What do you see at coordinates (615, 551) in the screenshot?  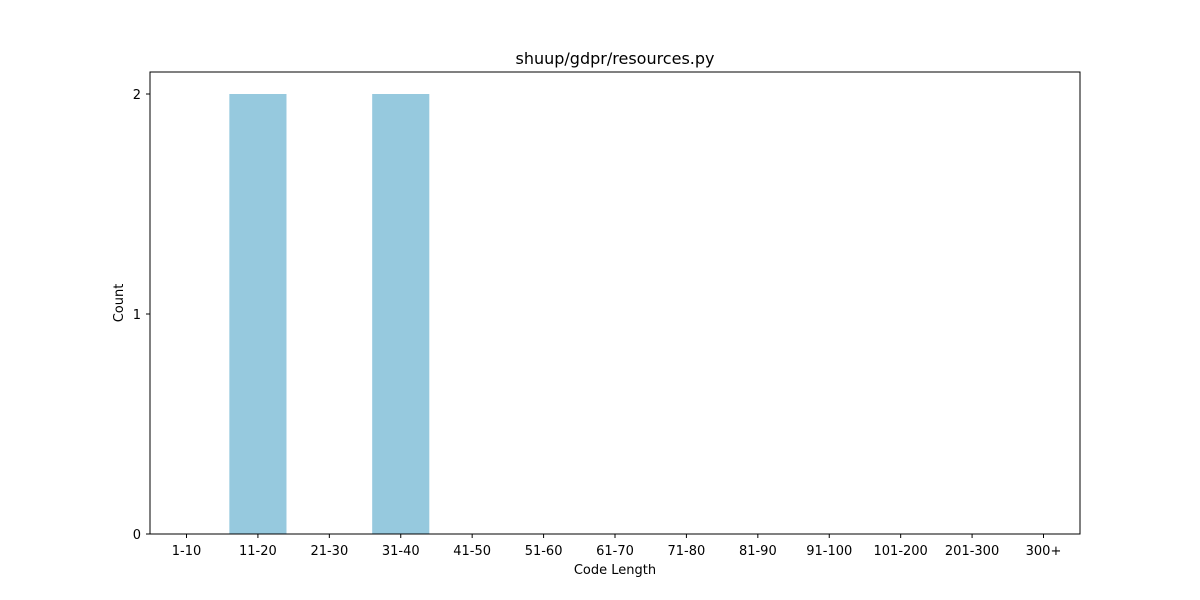 I see `x-tick-label: 61-70` at bounding box center [615, 551].